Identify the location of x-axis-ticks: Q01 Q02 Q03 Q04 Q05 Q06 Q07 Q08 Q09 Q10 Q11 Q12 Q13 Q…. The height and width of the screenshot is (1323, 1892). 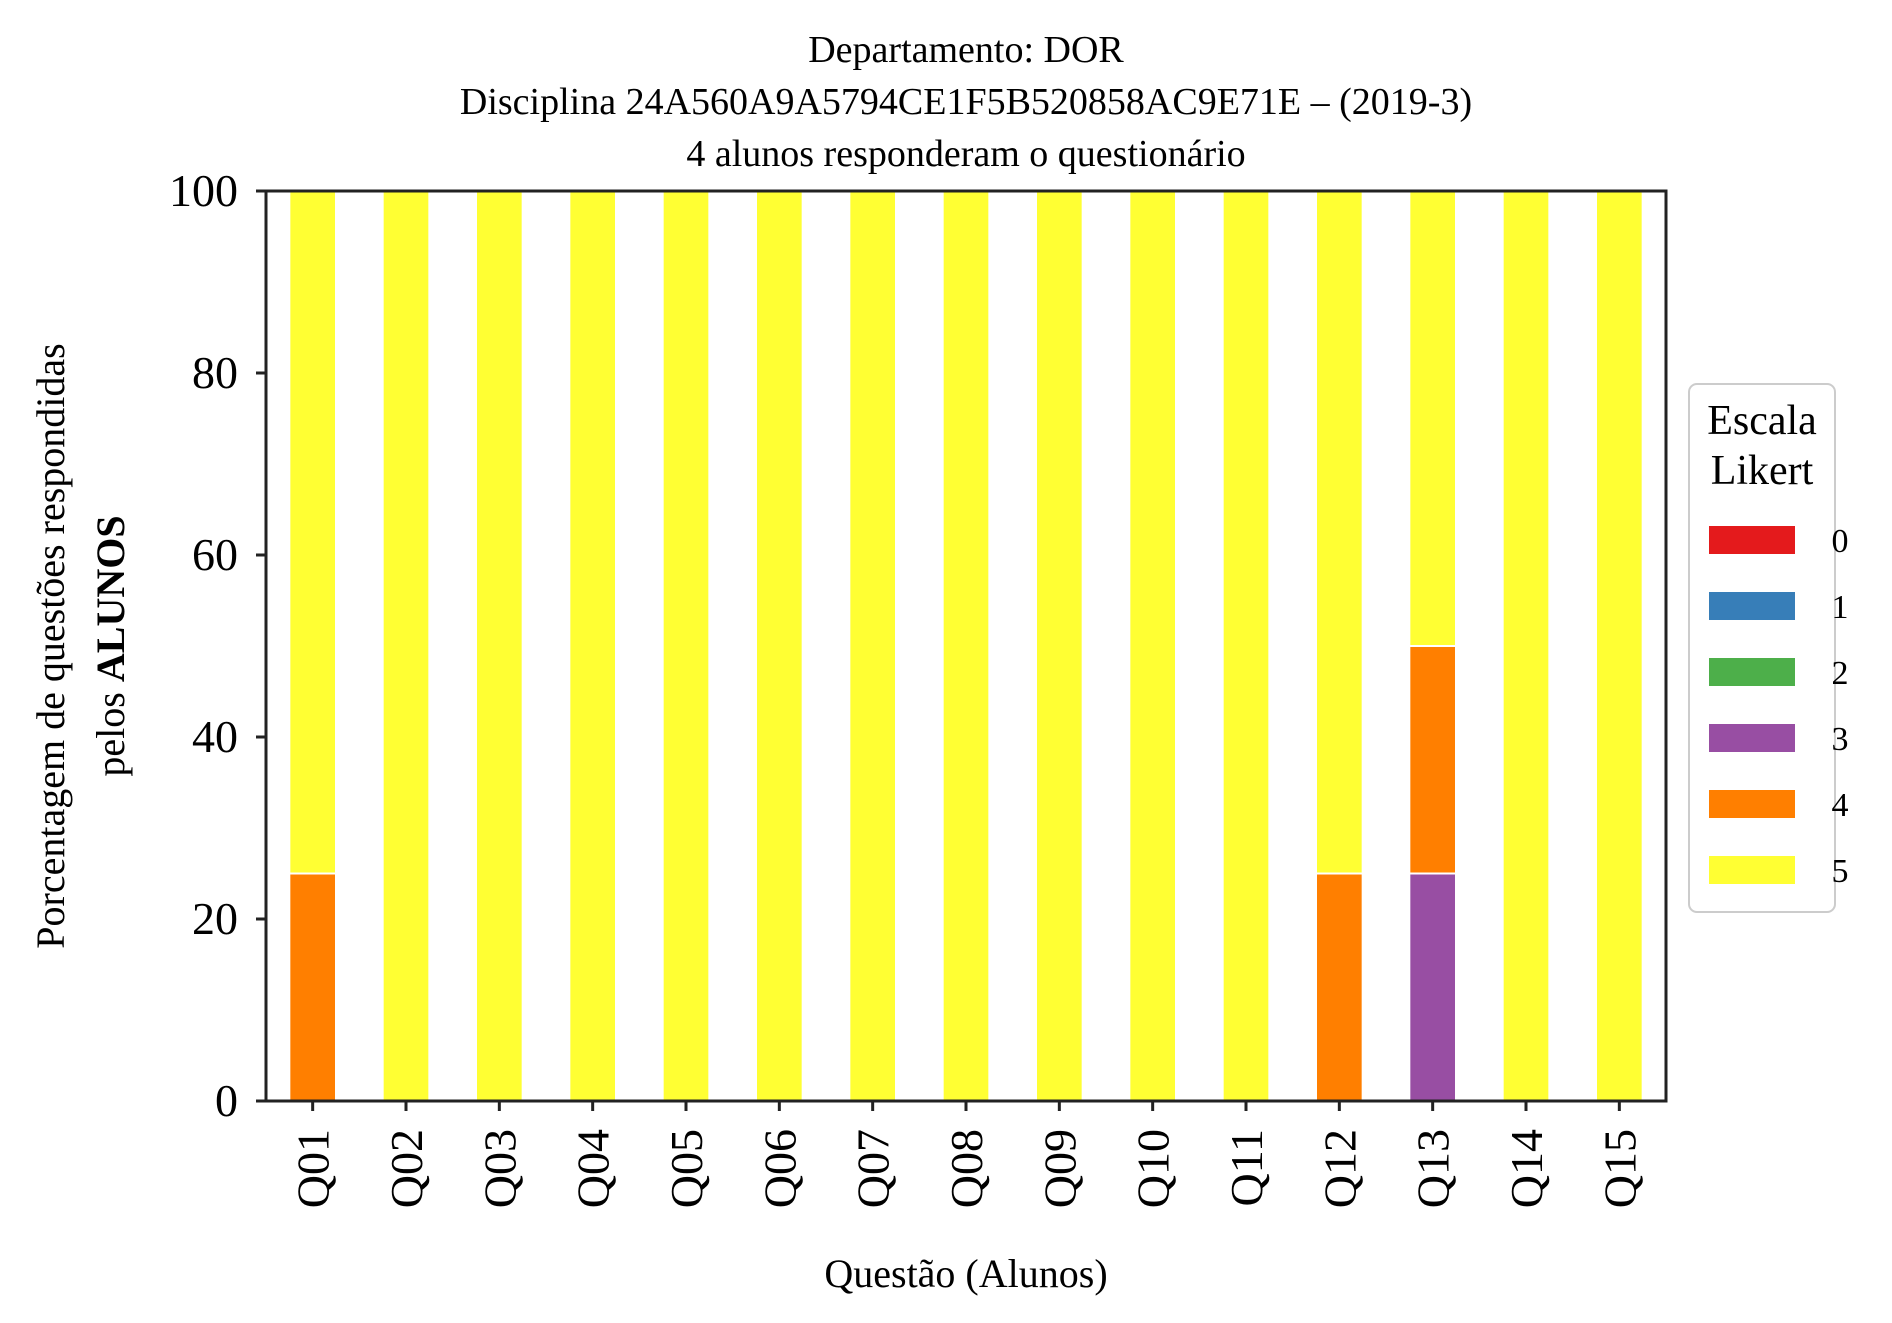
(966, 1154).